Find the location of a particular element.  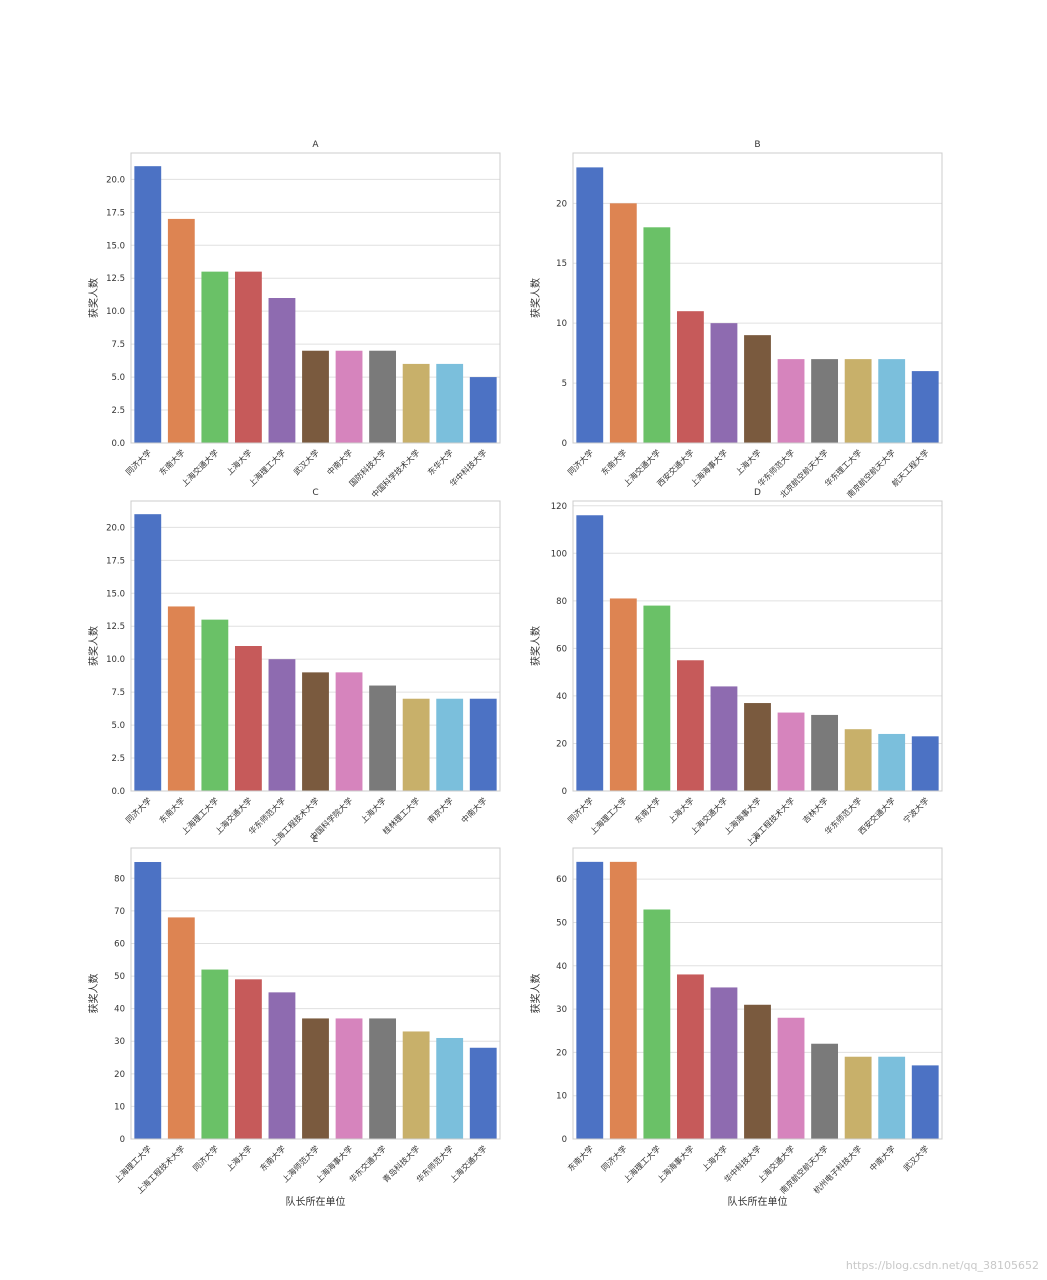

bar-青岛科技大学 is located at coordinates (416, 1085).